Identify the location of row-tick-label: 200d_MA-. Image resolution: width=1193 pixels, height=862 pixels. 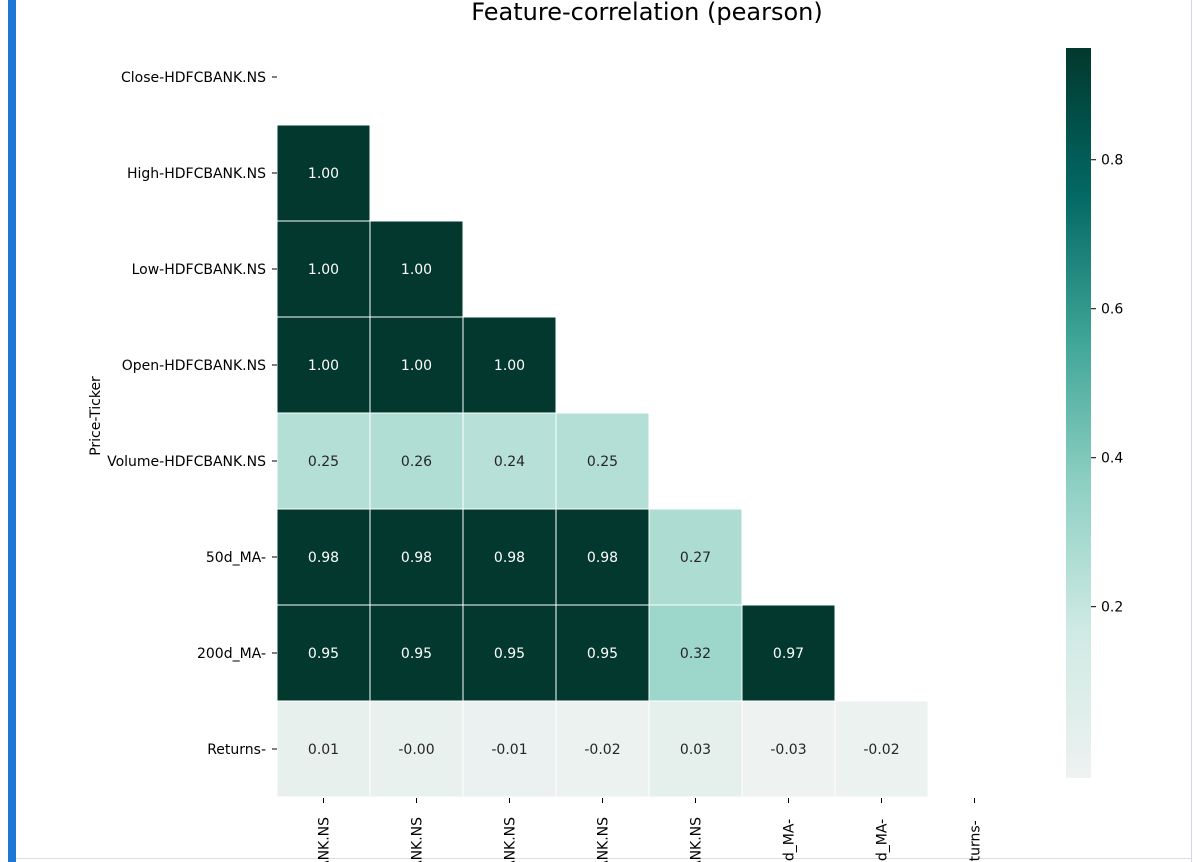
(231, 654).